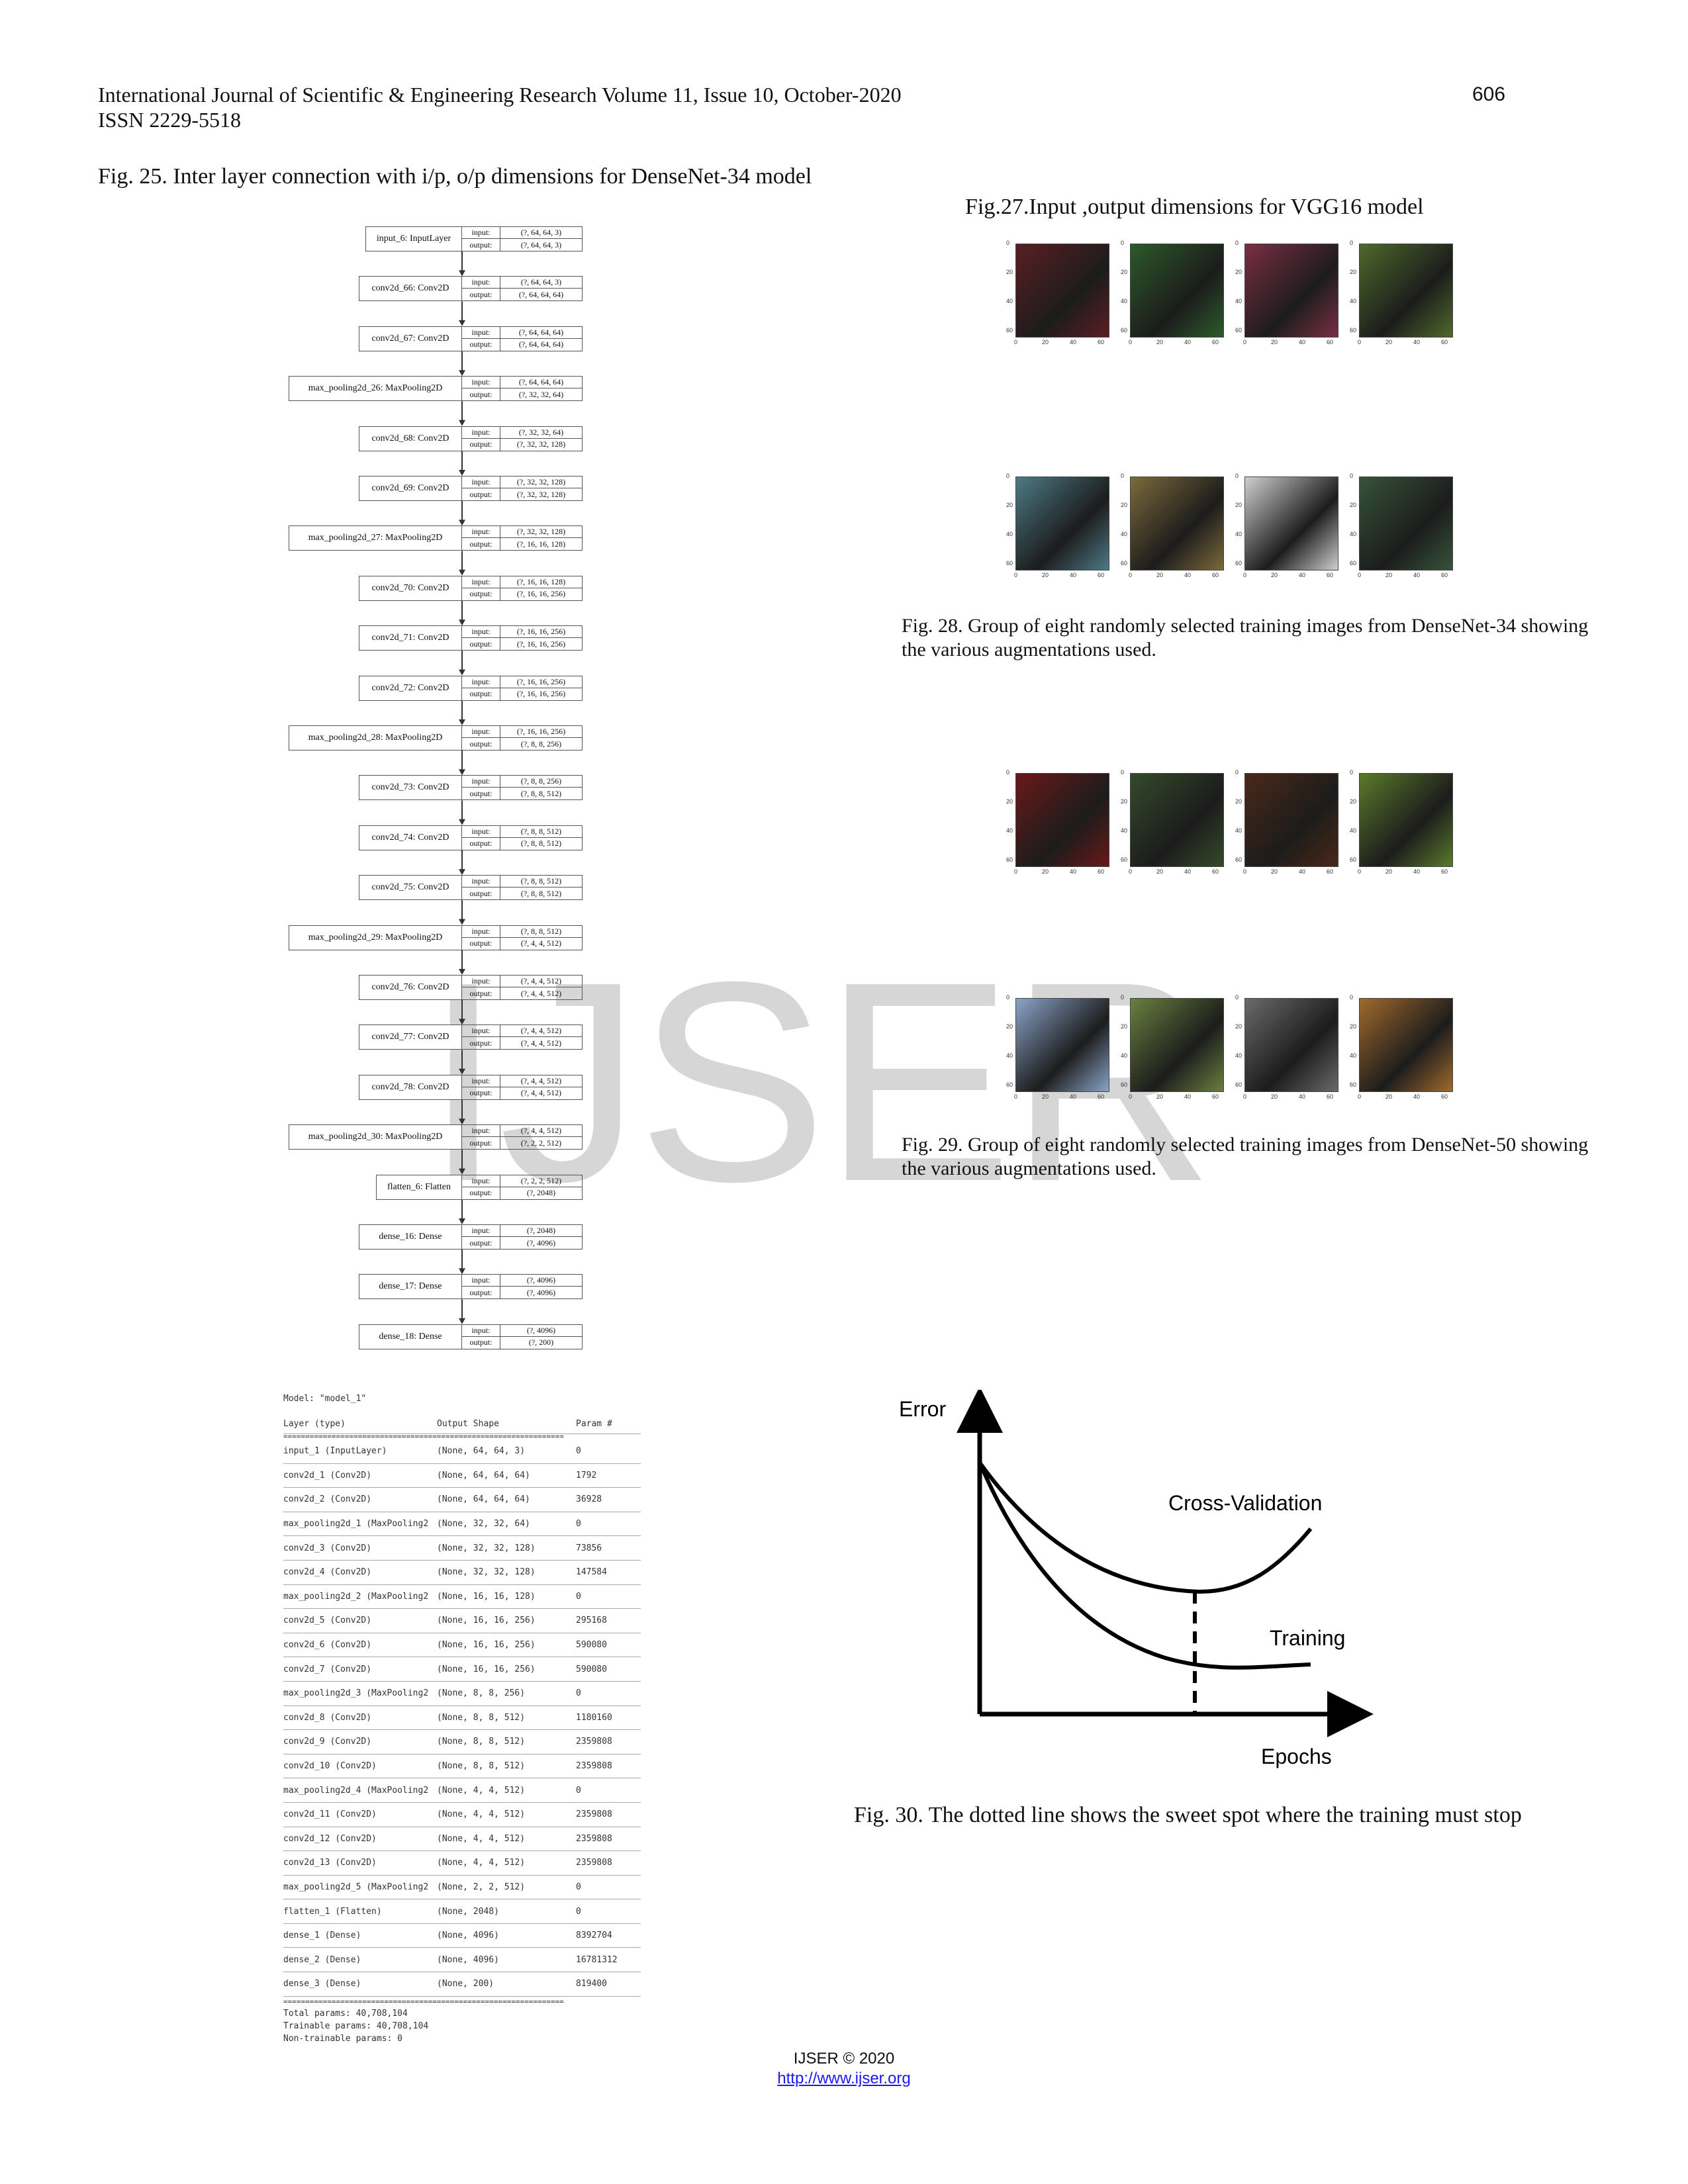 Image resolution: width=1688 pixels, height=2184 pixels. What do you see at coordinates (597, 1959) in the screenshot?
I see `summary-param: 16781312` at bounding box center [597, 1959].